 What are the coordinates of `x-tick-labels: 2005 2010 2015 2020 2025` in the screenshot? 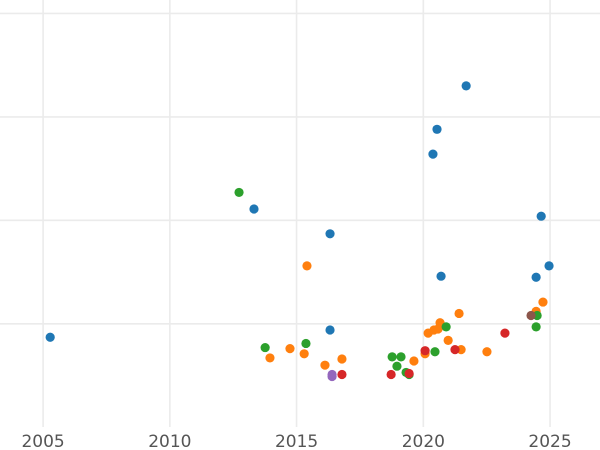 It's located at (296, 441).